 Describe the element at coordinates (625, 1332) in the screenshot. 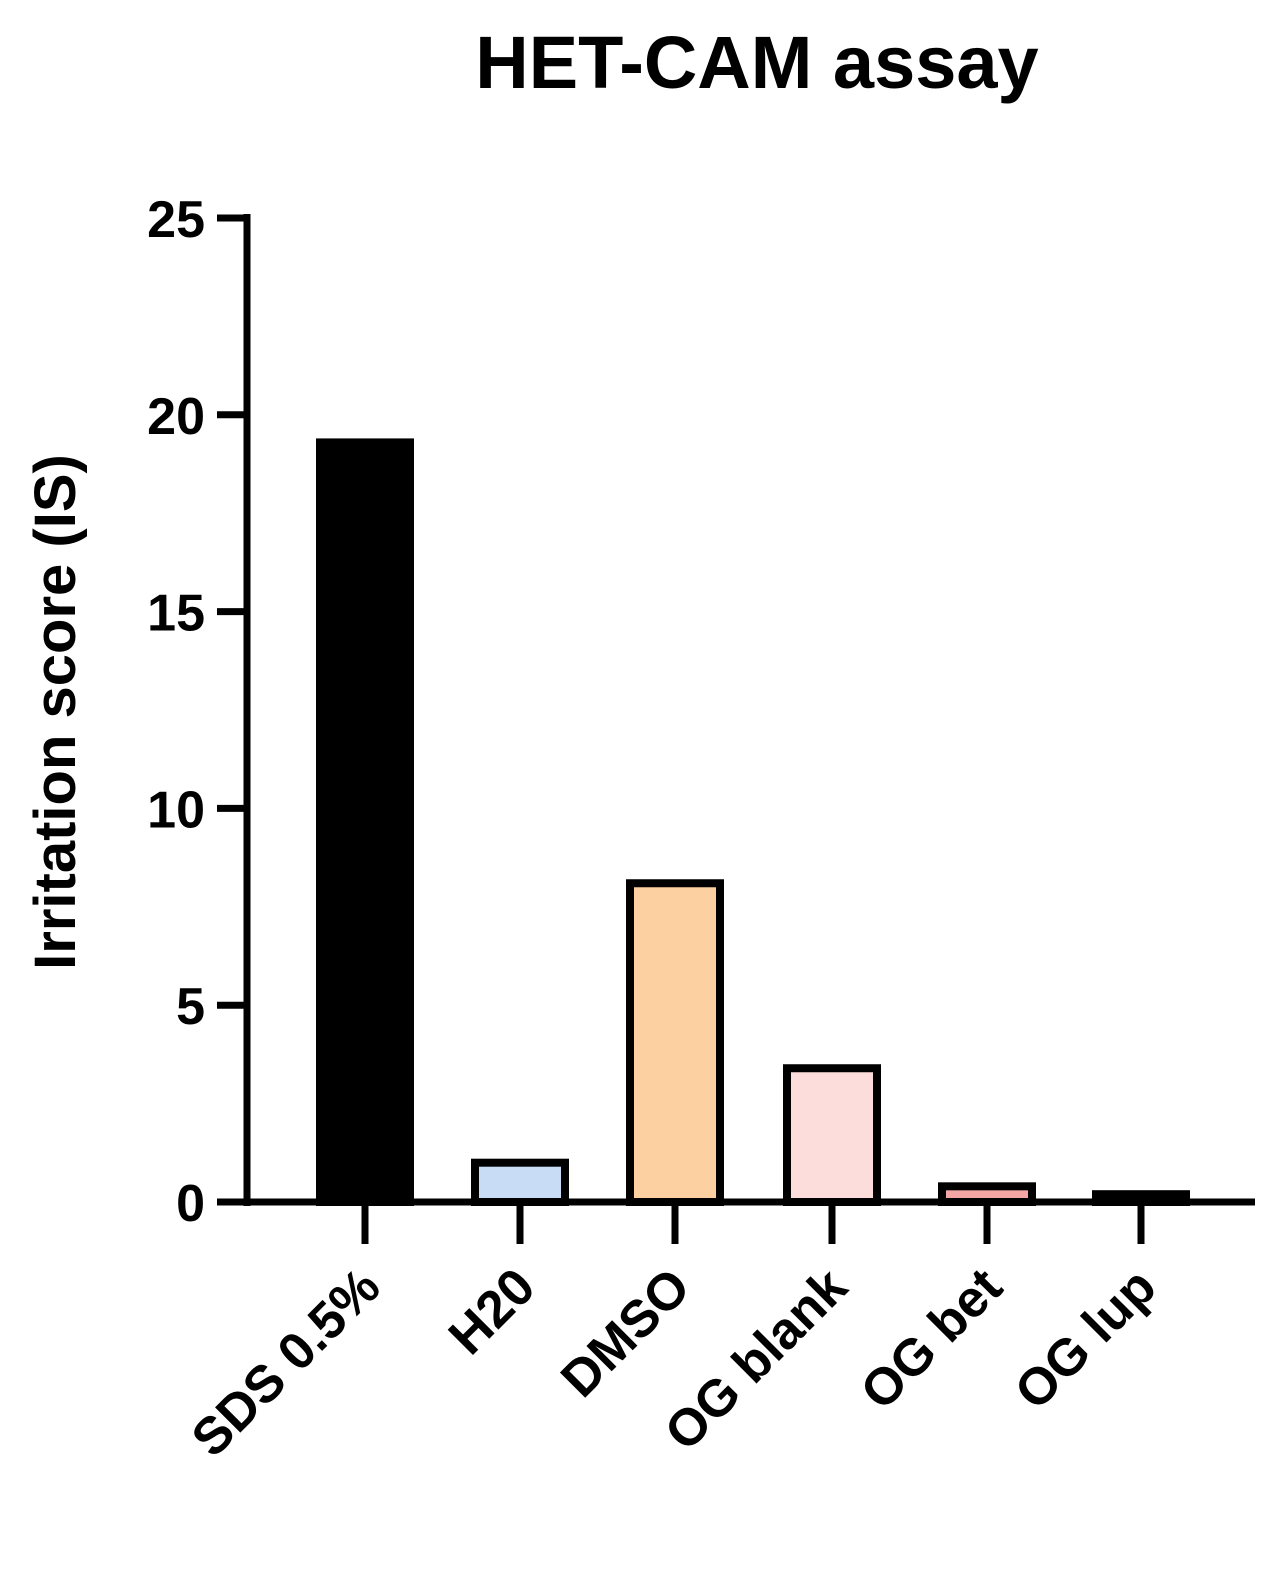

I see `x-category-label: DMSO` at that location.